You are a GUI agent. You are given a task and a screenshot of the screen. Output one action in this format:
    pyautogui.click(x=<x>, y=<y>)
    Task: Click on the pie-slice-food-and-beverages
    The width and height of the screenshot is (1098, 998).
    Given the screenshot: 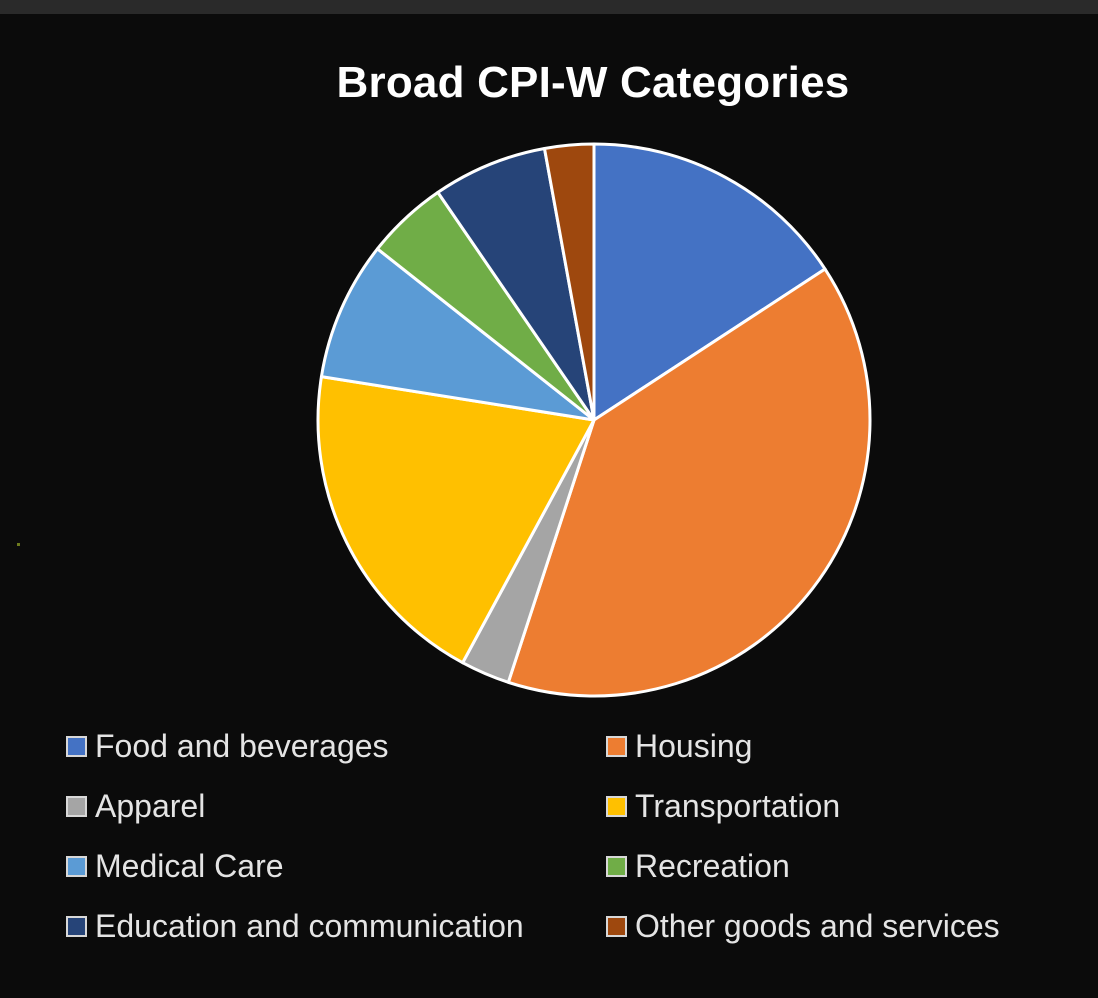 What is the action you would take?
    pyautogui.click(x=709, y=282)
    